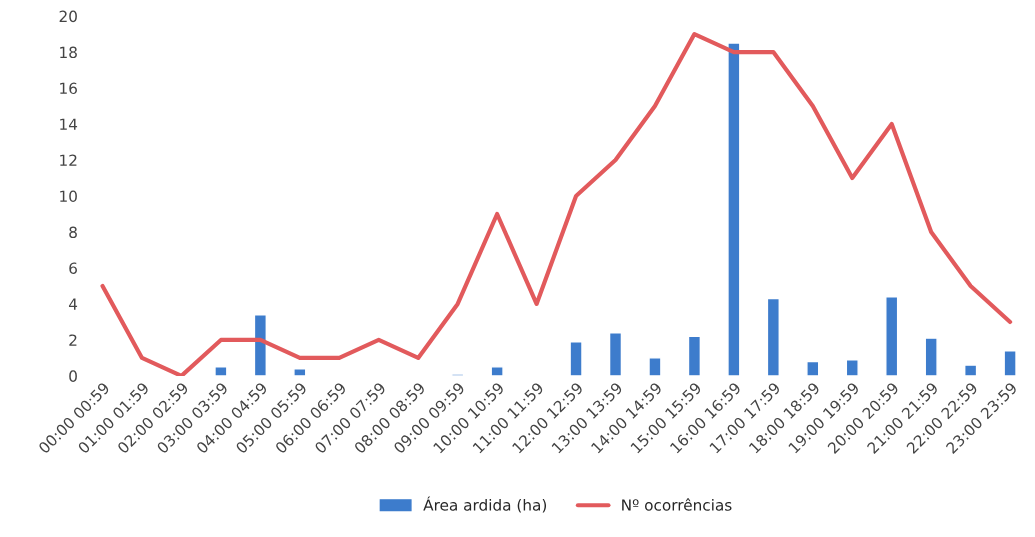  What do you see at coordinates (73, 340) in the screenshot?
I see `y-tick-label: 2` at bounding box center [73, 340].